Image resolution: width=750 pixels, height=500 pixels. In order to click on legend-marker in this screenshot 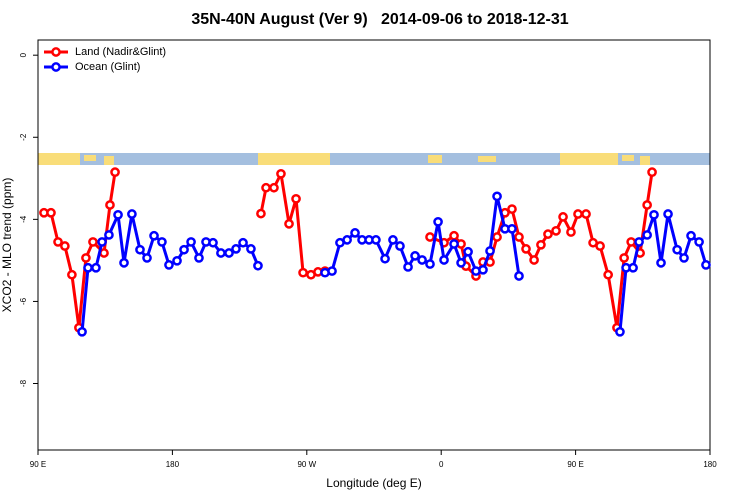, I will do `click(56, 67)`.